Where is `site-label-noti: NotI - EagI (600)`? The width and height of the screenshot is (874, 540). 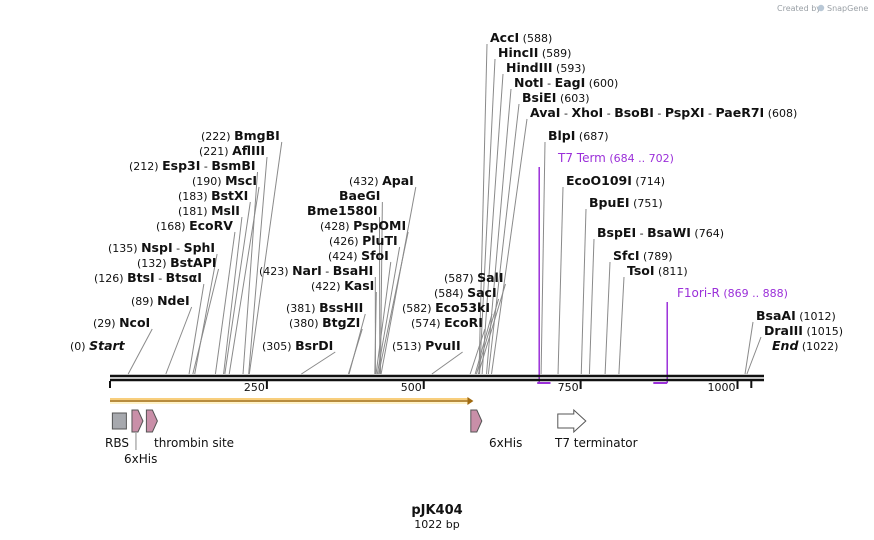
site-label-noti: NotI - EagI (600) is located at coordinates (566, 82).